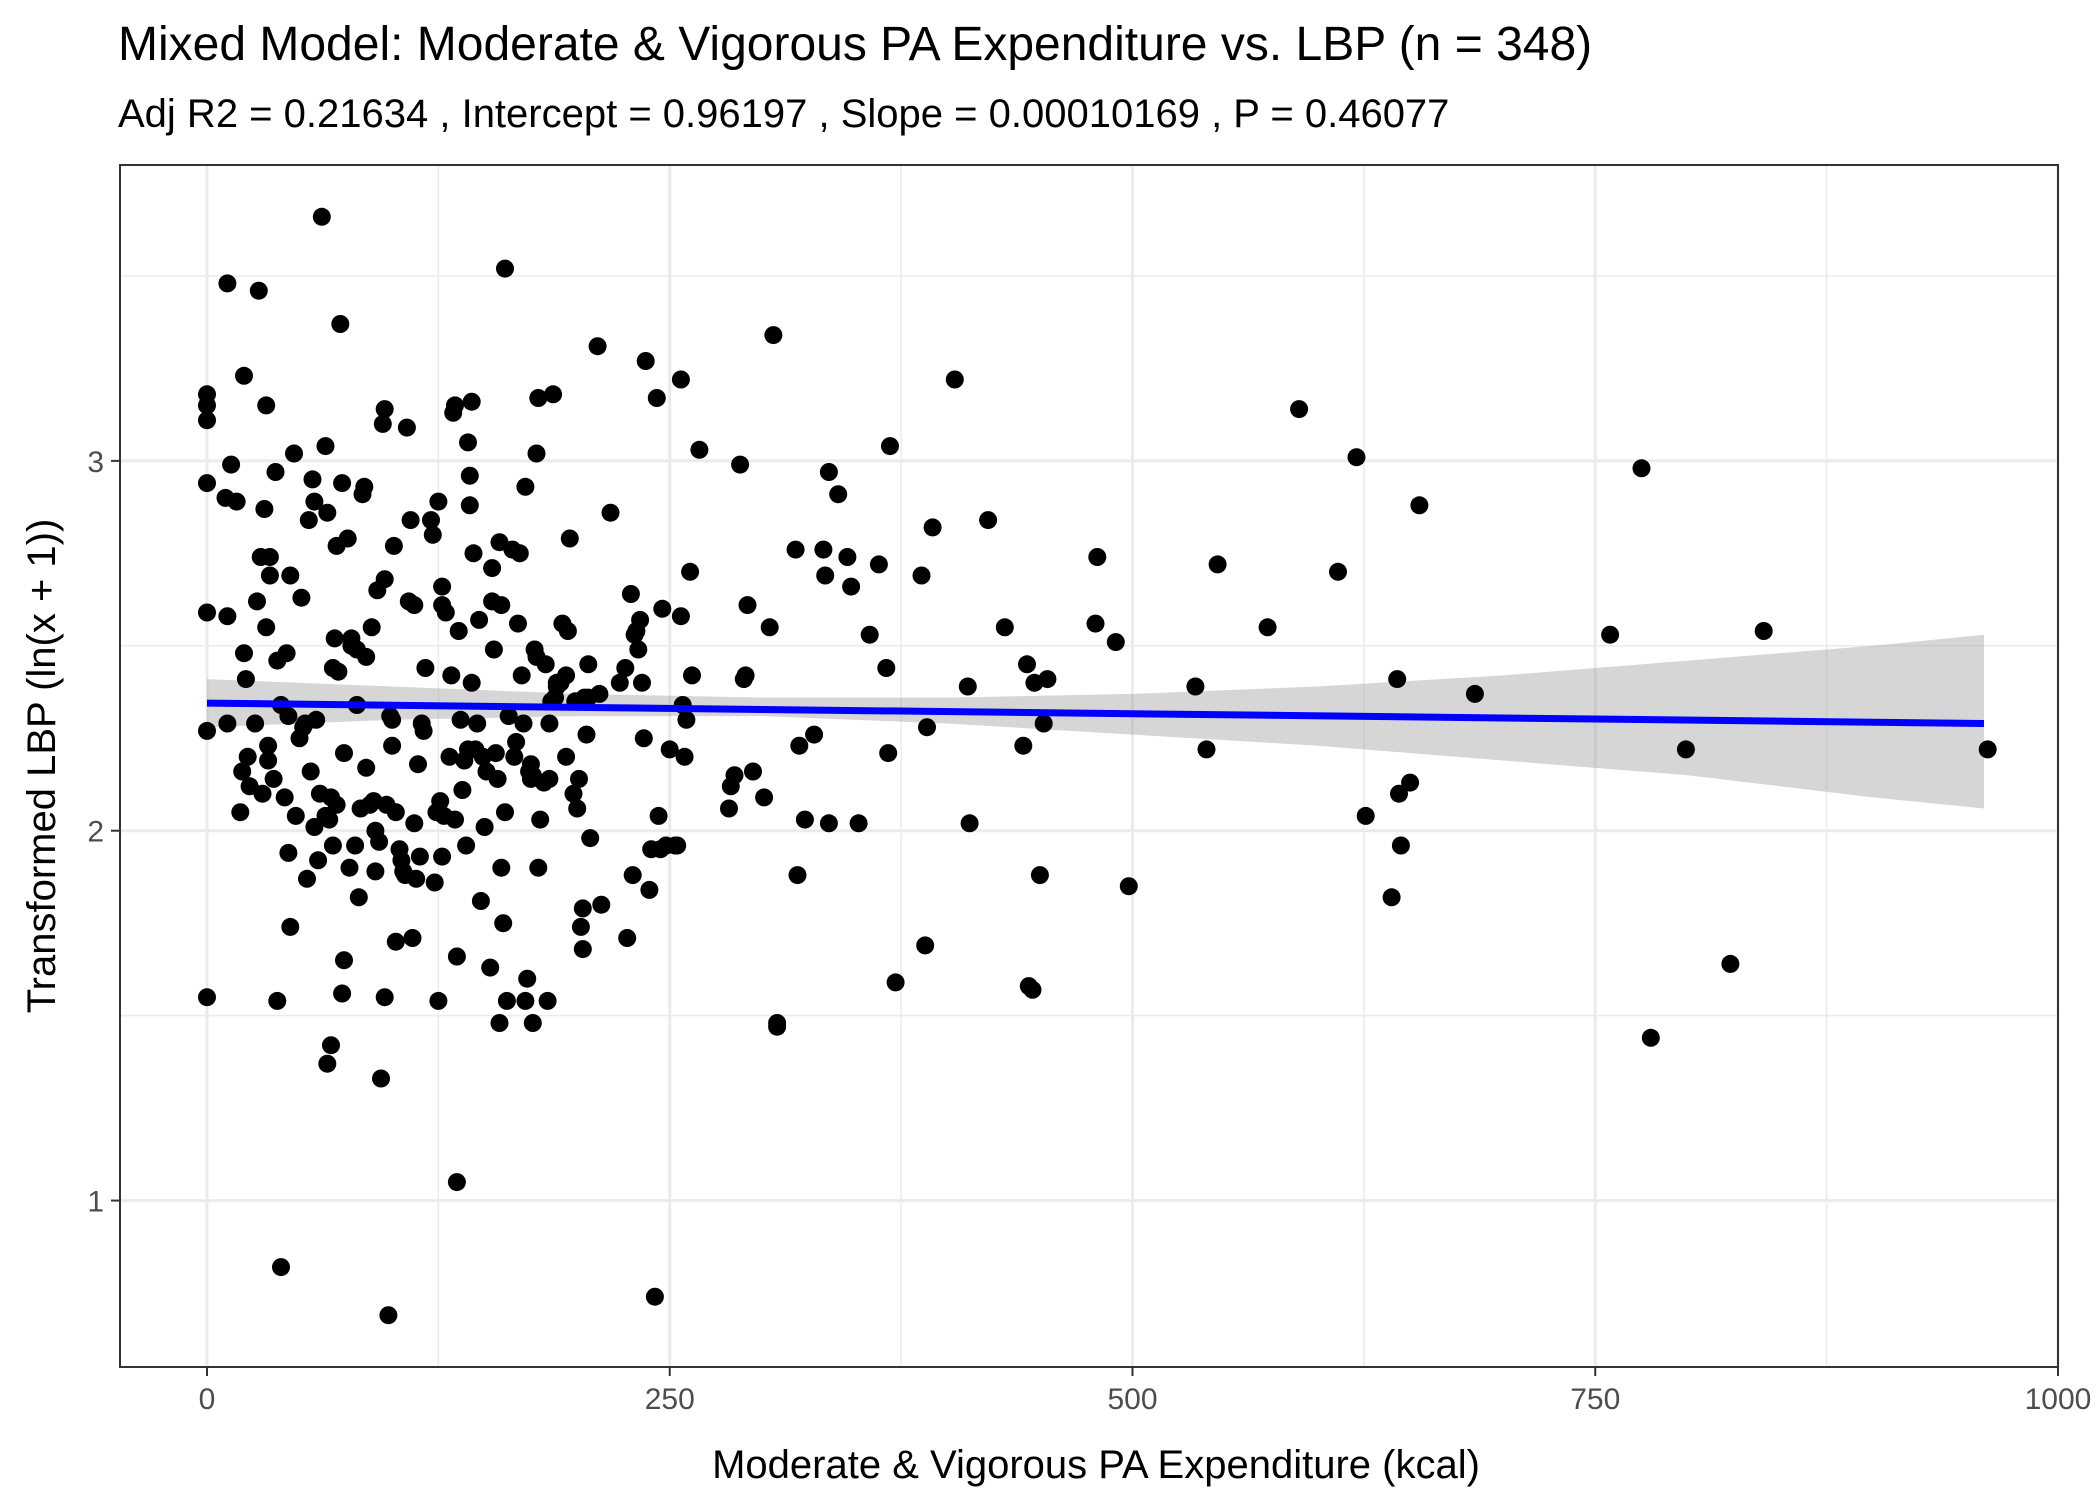 The height and width of the screenshot is (1500, 2100). Describe the element at coordinates (95, 1202) in the screenshot. I see `y-tick-label: 1` at that location.